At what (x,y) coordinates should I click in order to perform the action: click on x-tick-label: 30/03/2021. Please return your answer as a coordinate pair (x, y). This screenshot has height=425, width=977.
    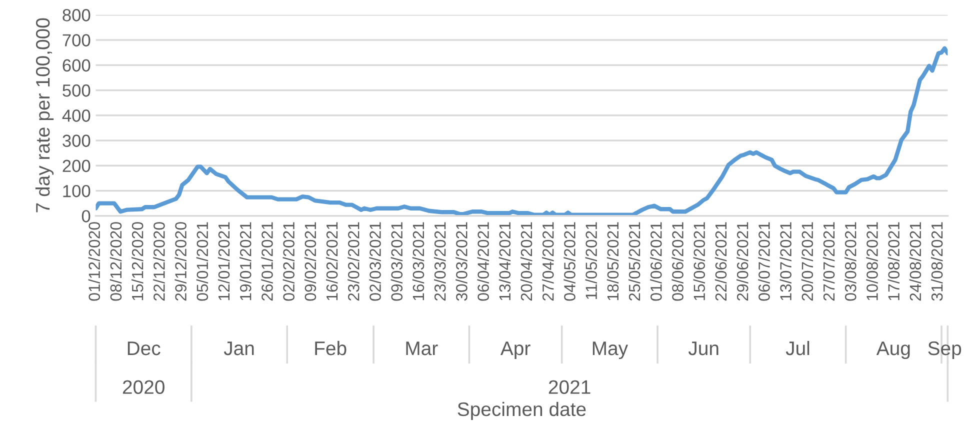
    Looking at the image, I should click on (462, 261).